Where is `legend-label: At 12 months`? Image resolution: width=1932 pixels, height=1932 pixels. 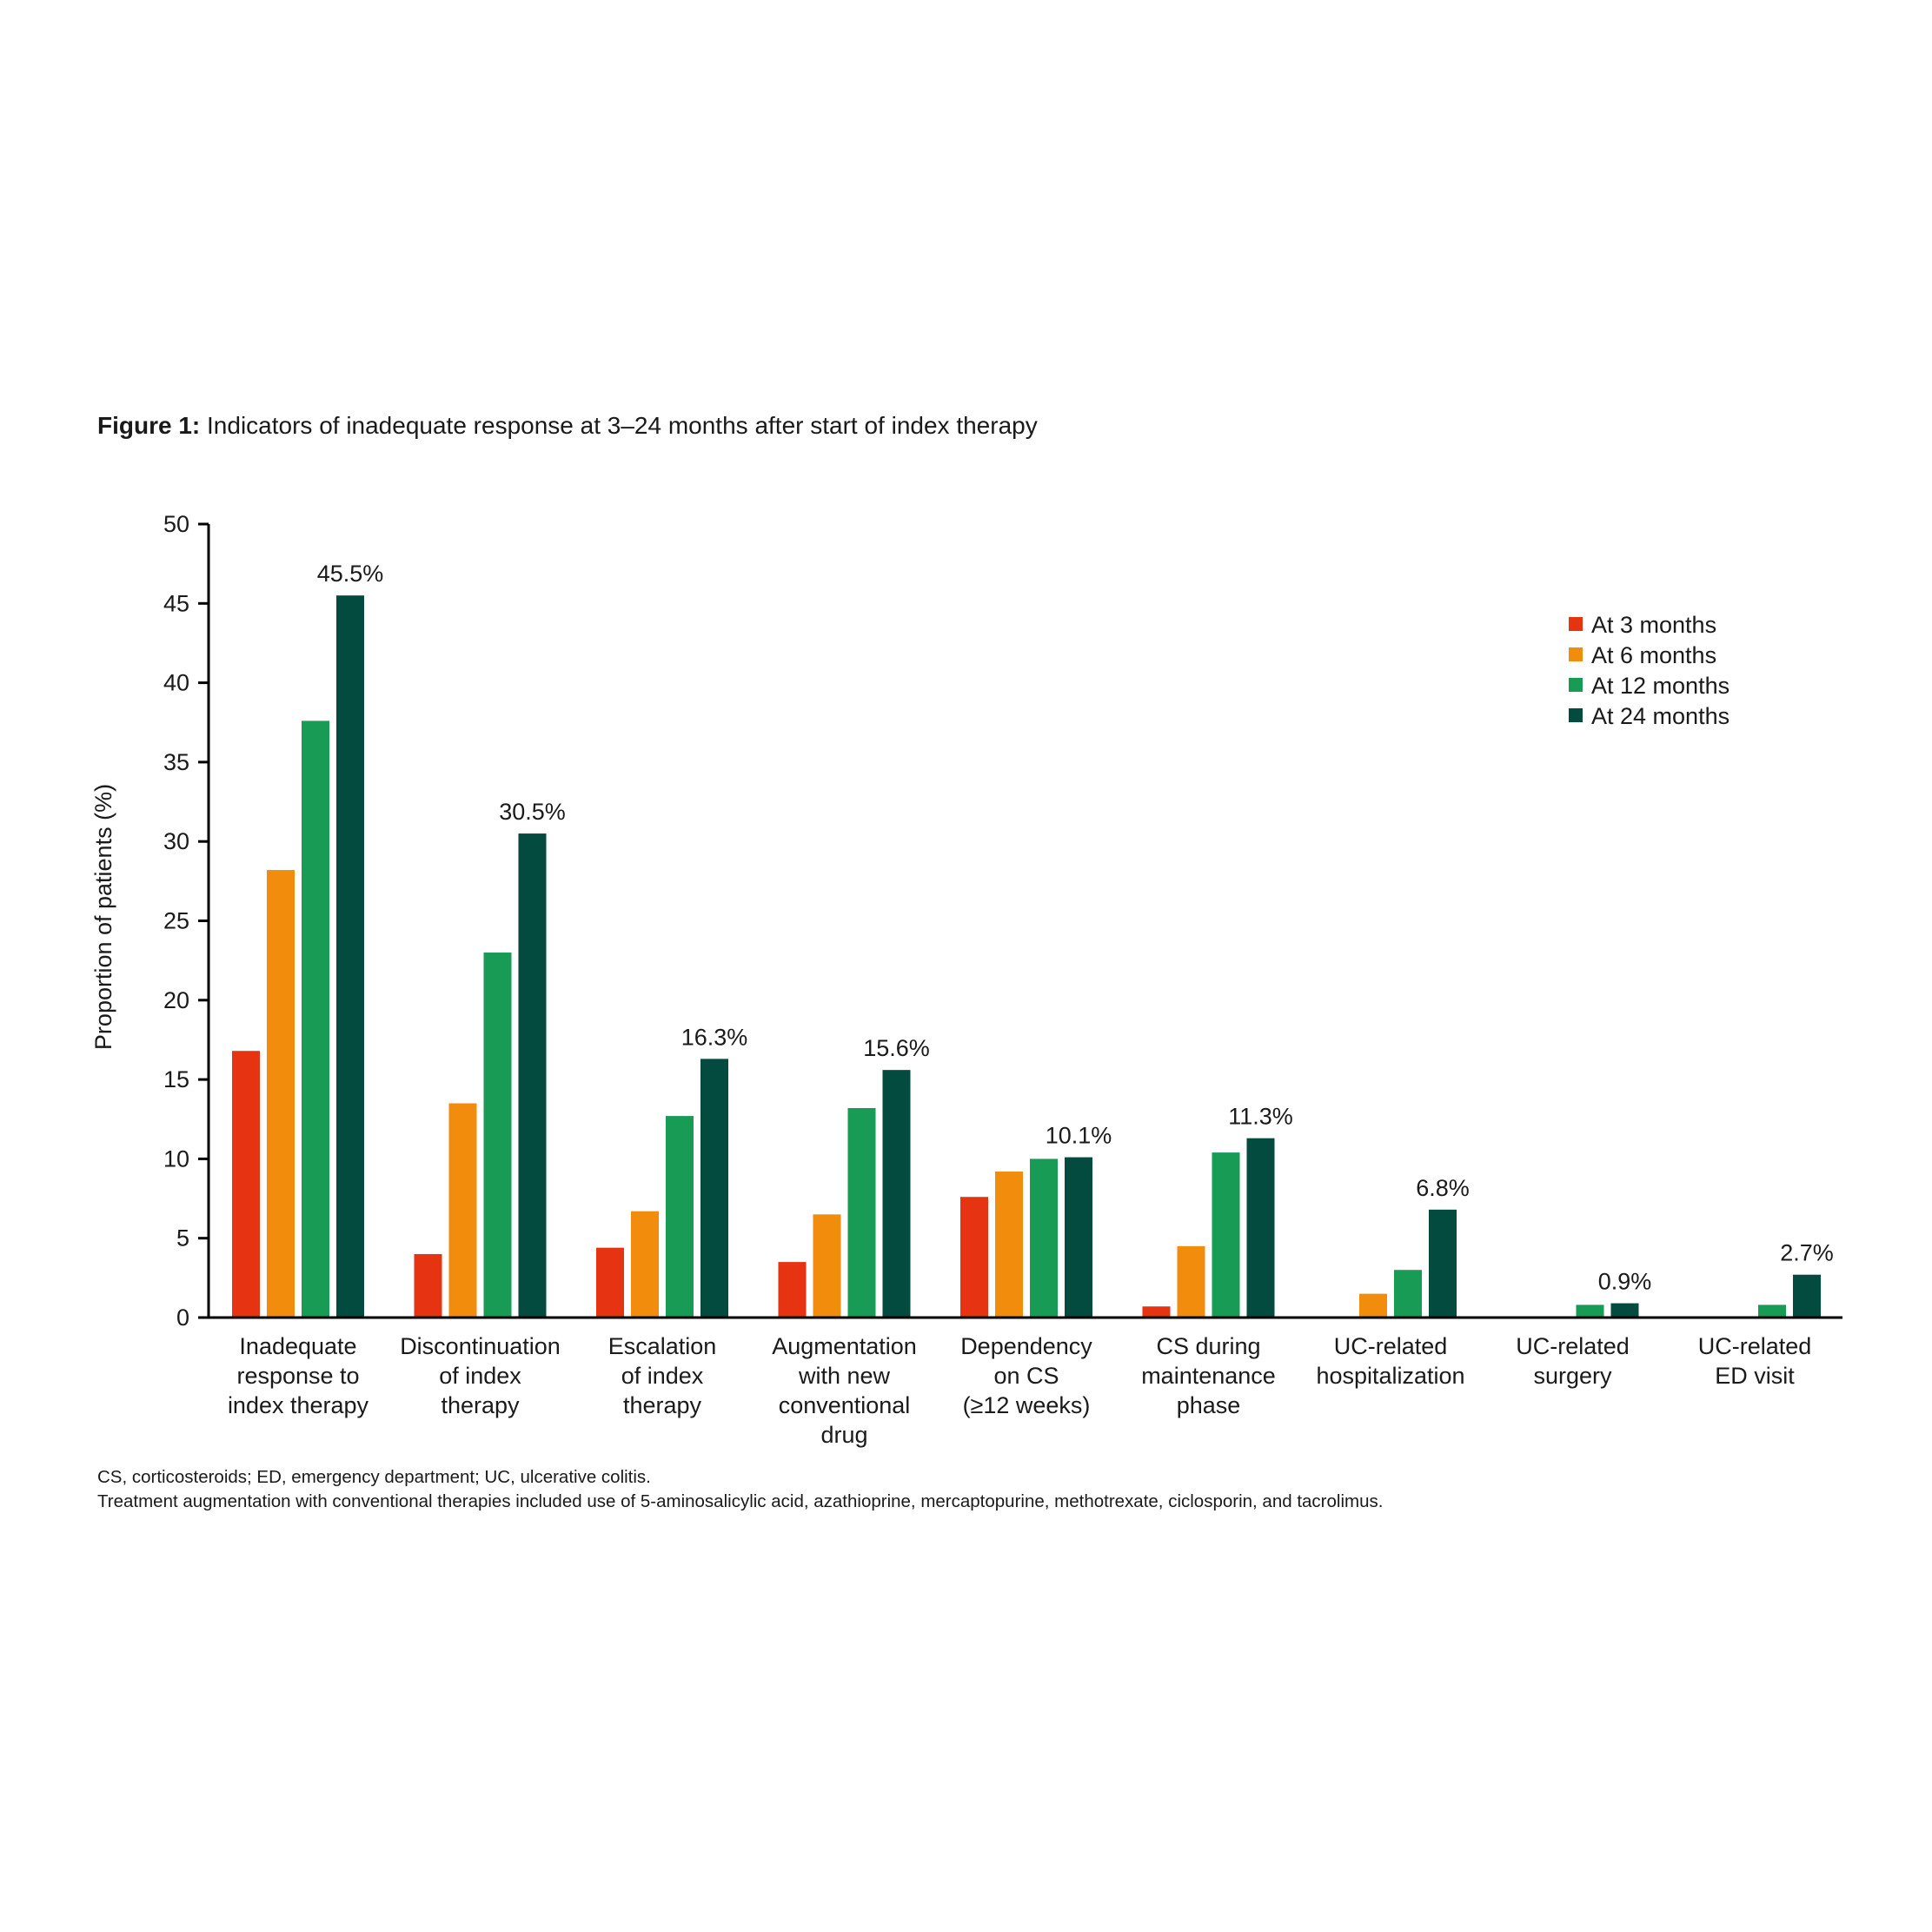 legend-label: At 12 months is located at coordinates (1660, 686).